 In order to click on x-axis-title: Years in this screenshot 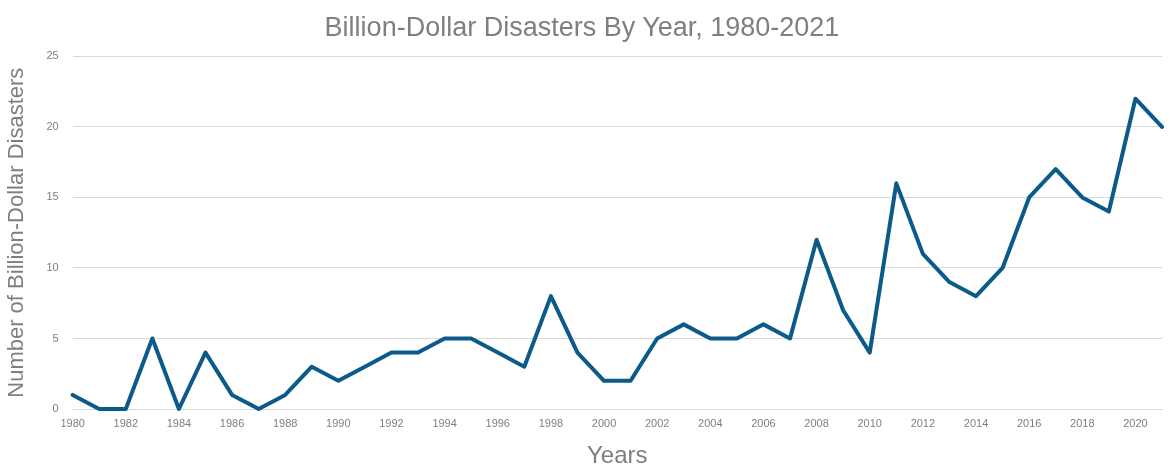, I will do `click(617, 455)`.